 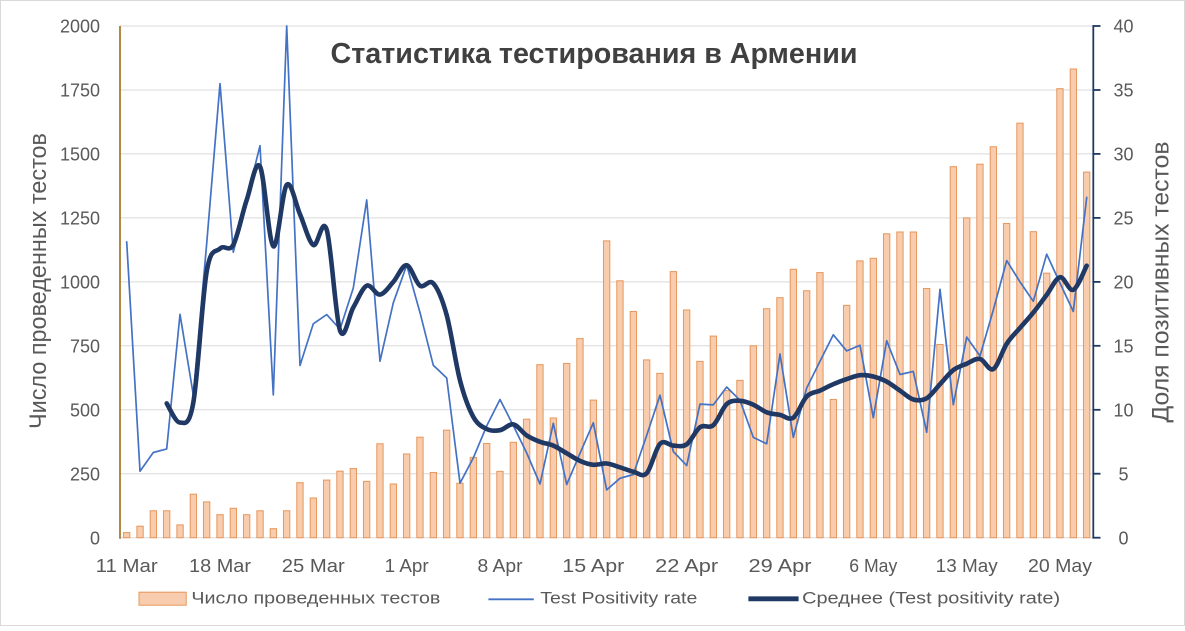 What do you see at coordinates (80, 219) in the screenshot?
I see `svg-text: 1250` at bounding box center [80, 219].